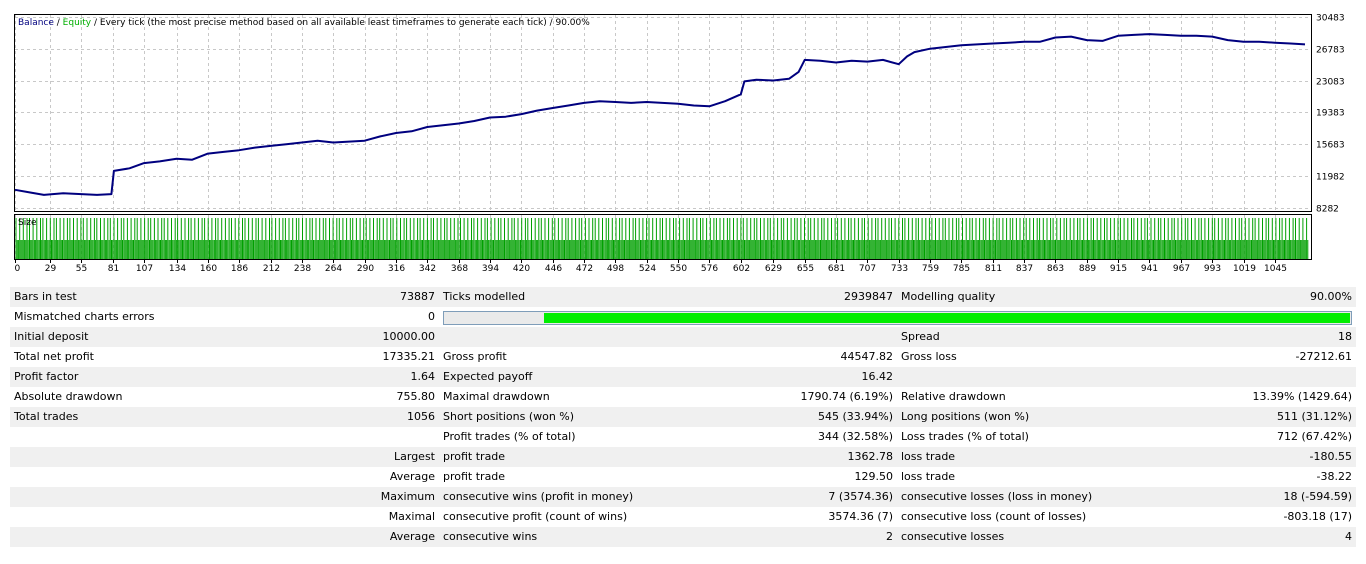  What do you see at coordinates (1240, 417) in the screenshot?
I see `report-value: 511 (31.12%)` at bounding box center [1240, 417].